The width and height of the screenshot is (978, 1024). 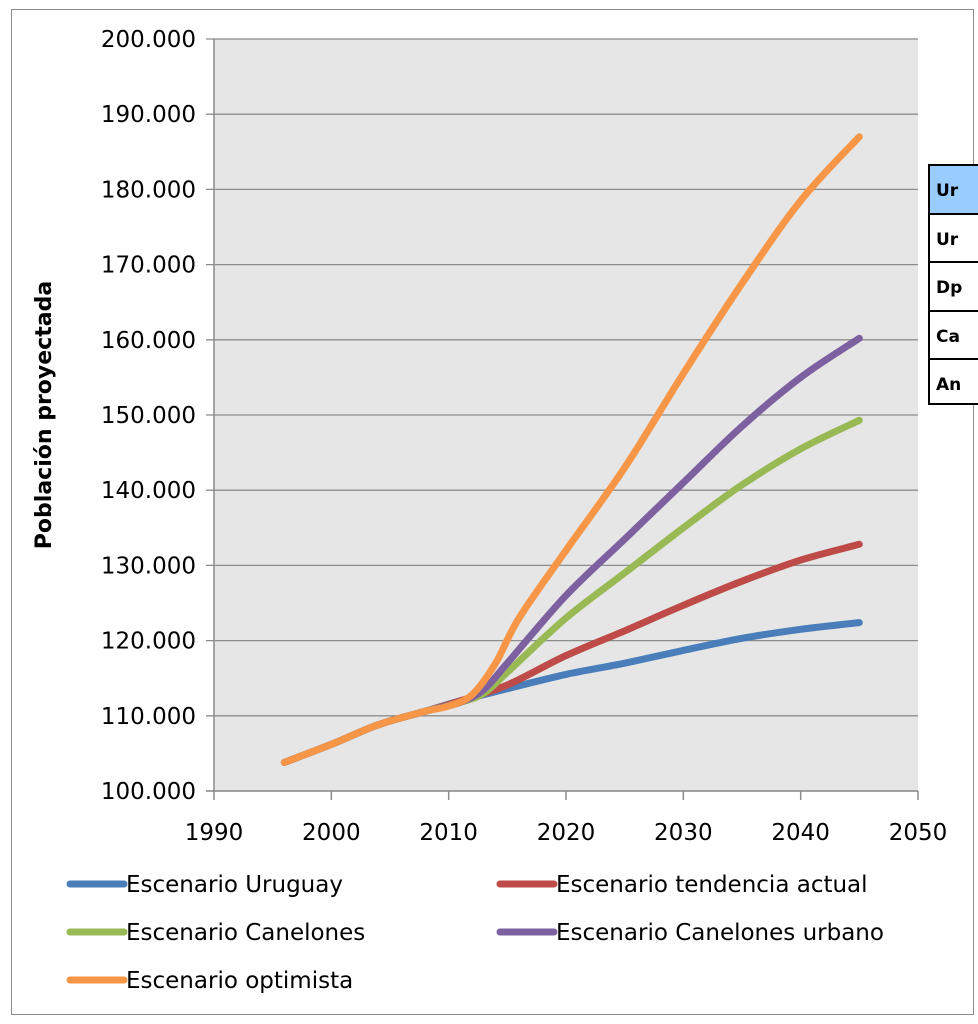 I want to click on legend-item: Escenario optimista, so click(x=209, y=981).